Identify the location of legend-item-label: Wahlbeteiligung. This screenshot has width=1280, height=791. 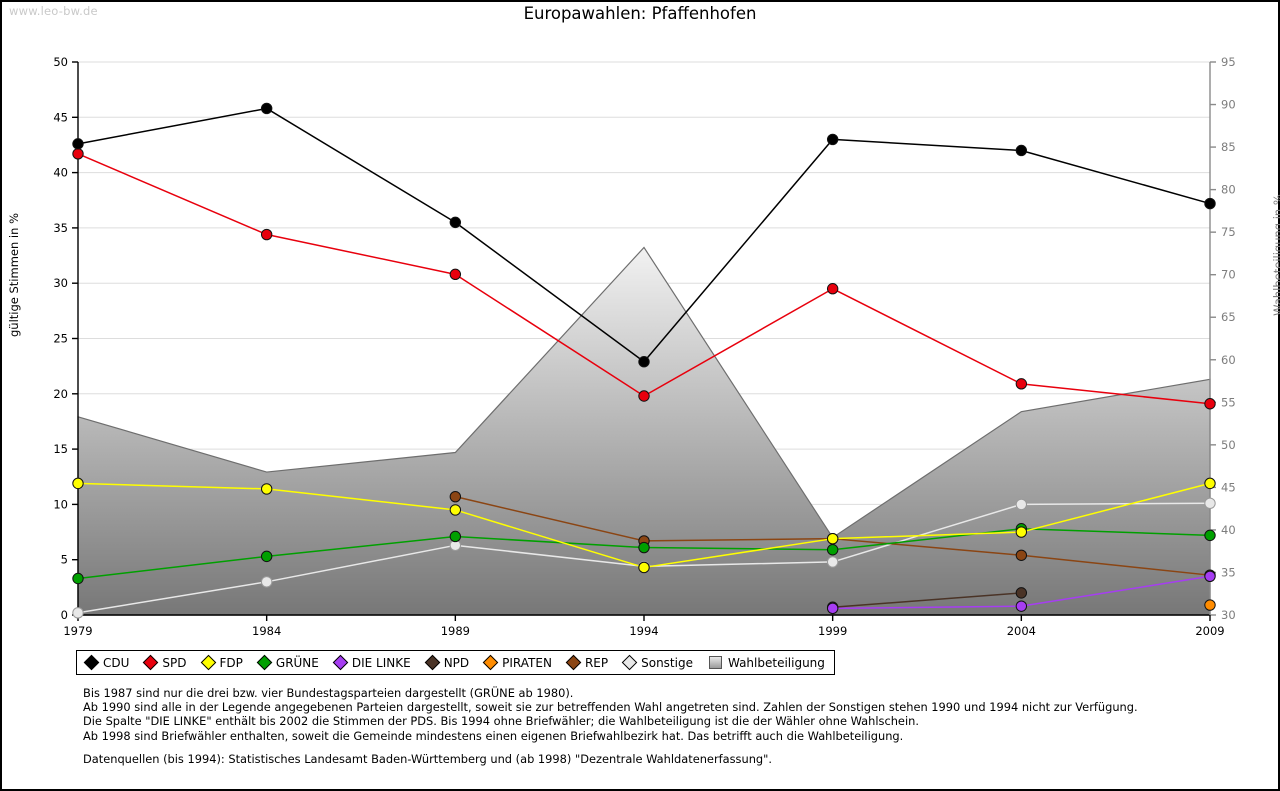
(776, 662).